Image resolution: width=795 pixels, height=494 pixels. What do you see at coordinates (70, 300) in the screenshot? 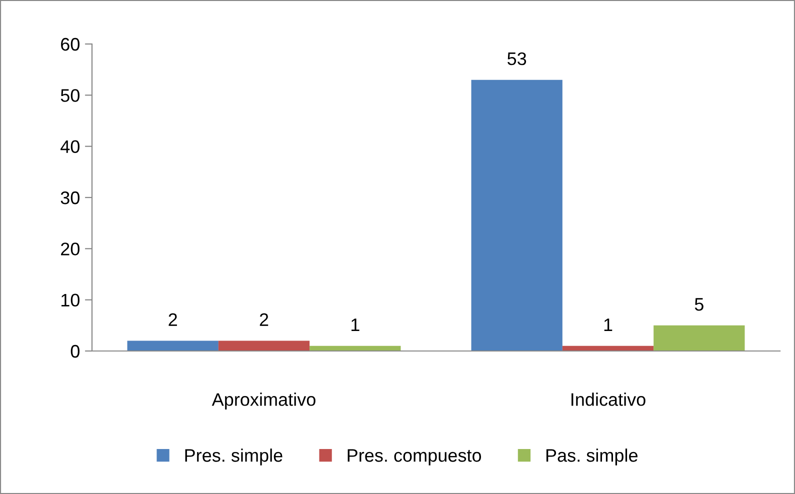
I see `y-tick-label: 10` at bounding box center [70, 300].